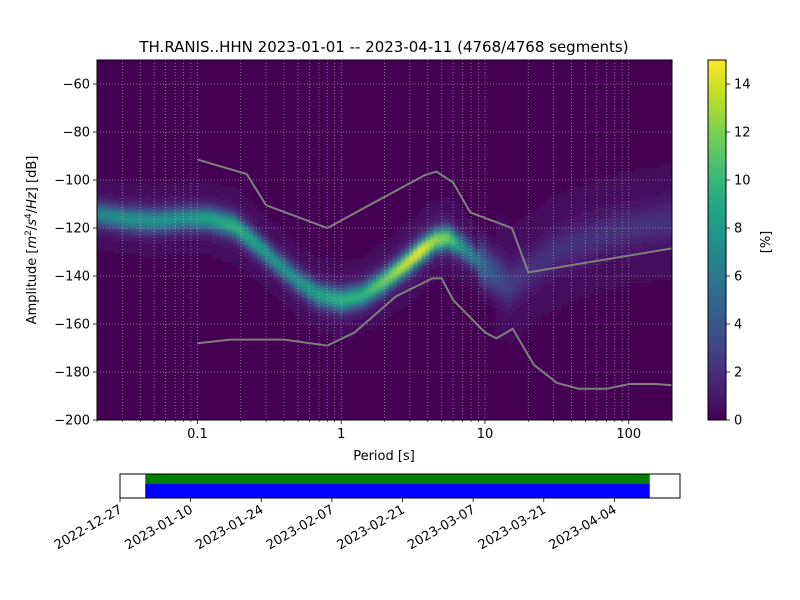  I want to click on timeline-tick-label: 2023-01-10, so click(159, 527).